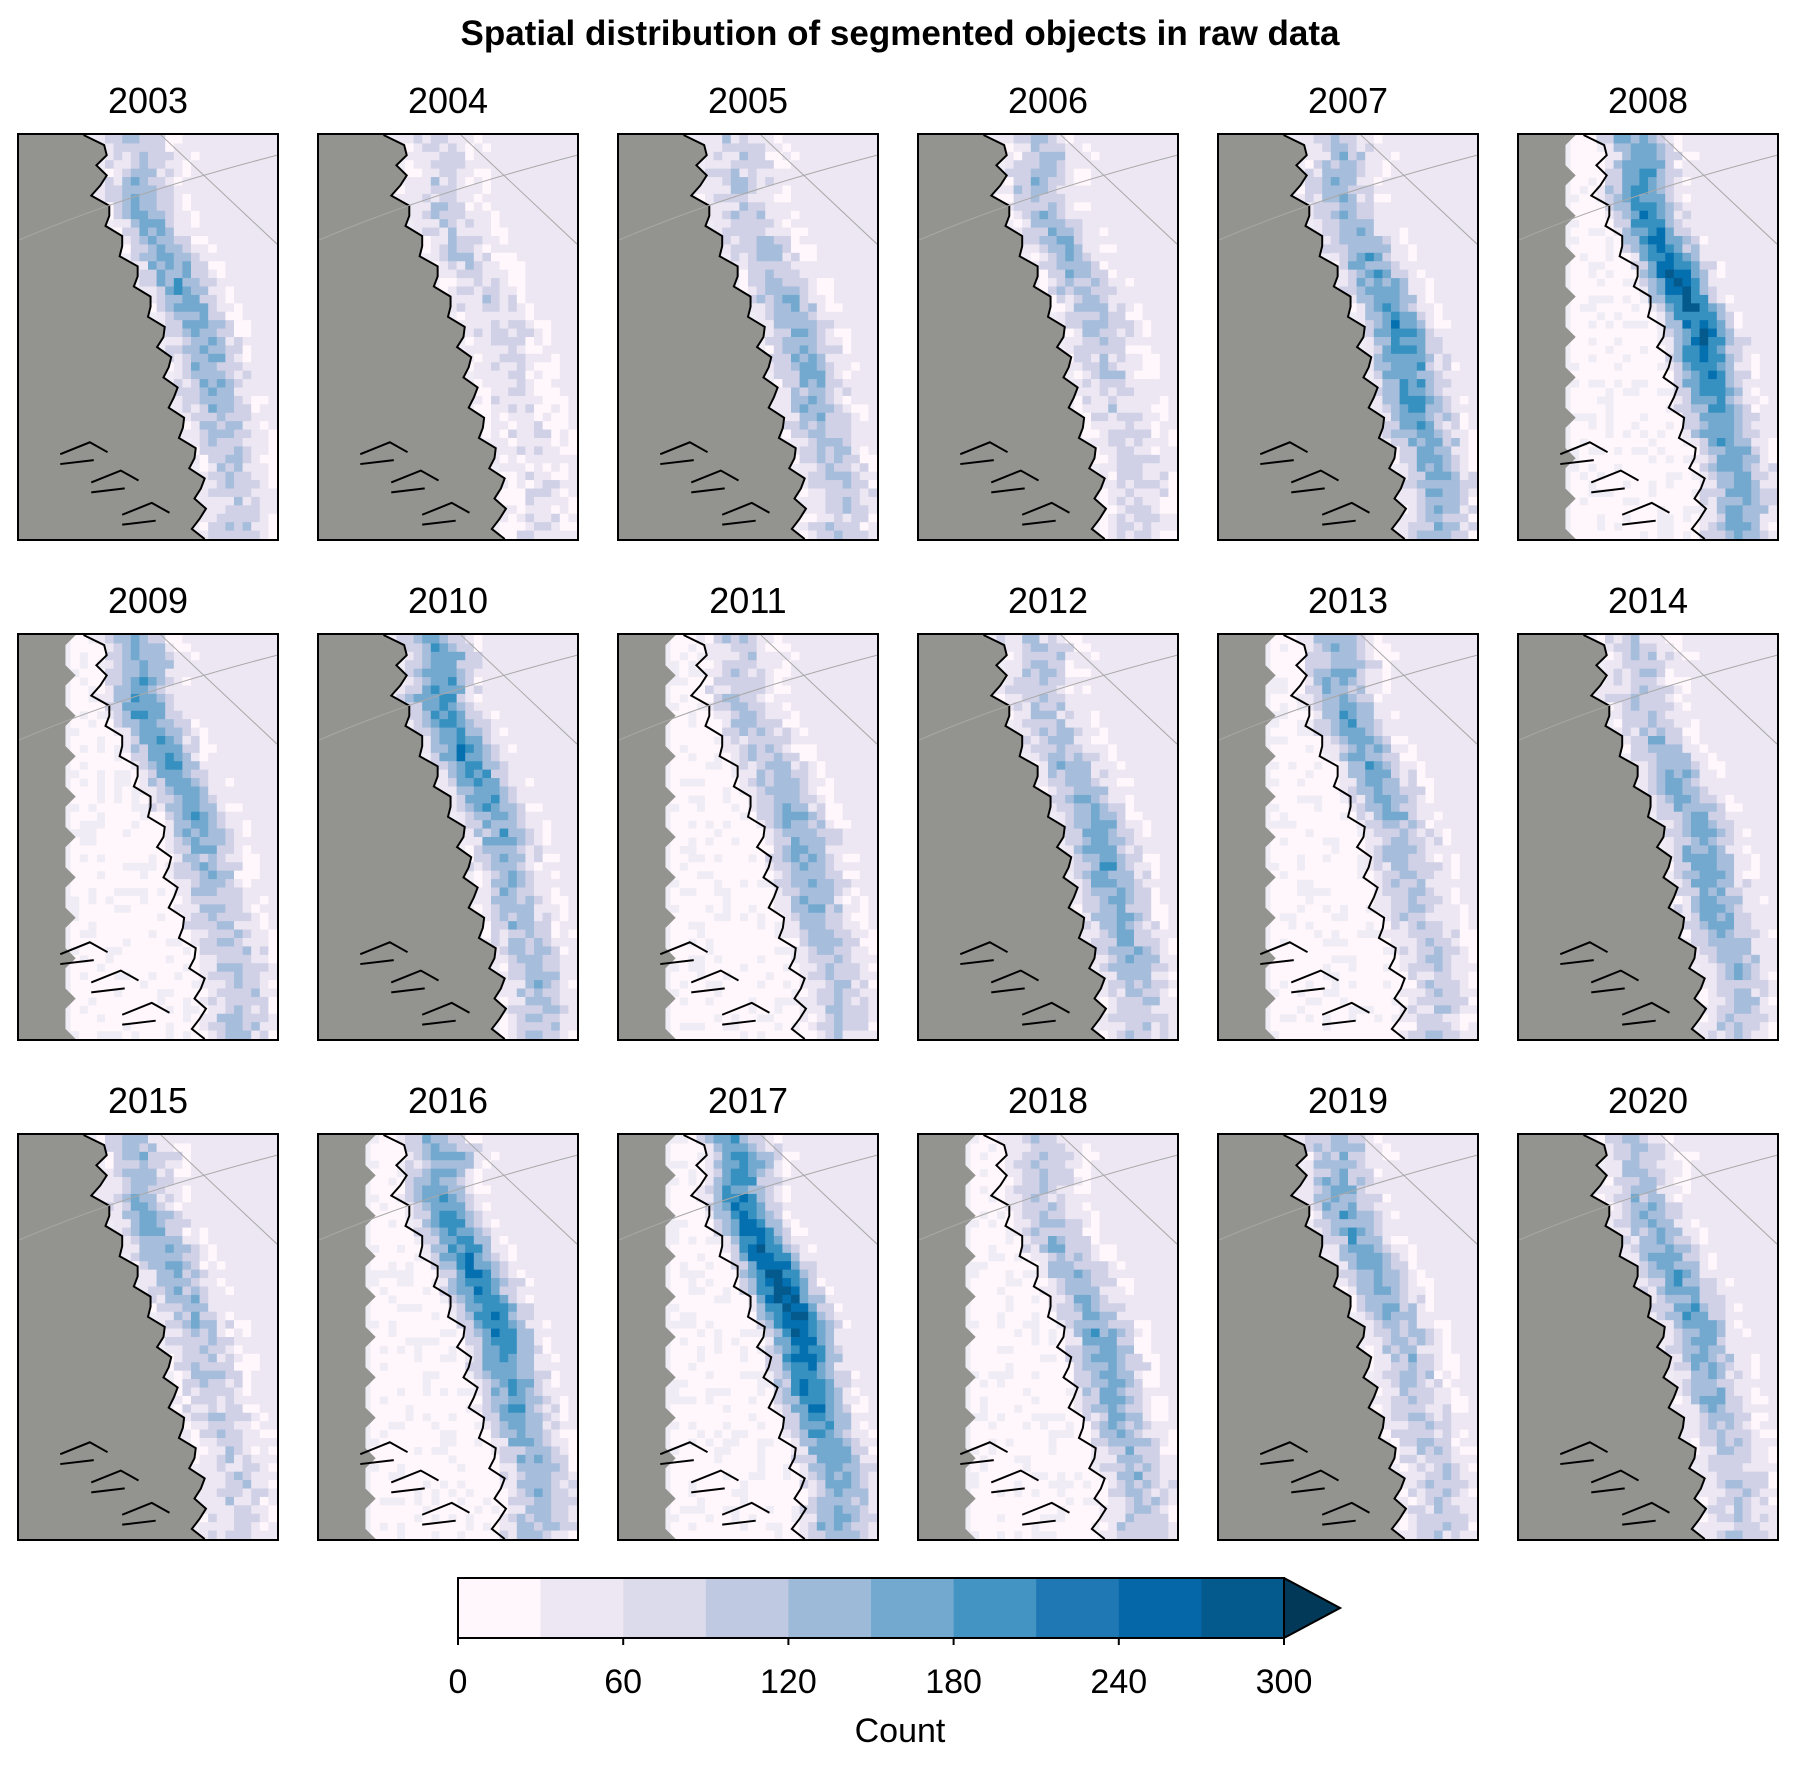 This screenshot has height=1773, width=1800. What do you see at coordinates (1048, 197) in the screenshot?
I see `graticule-line` at bounding box center [1048, 197].